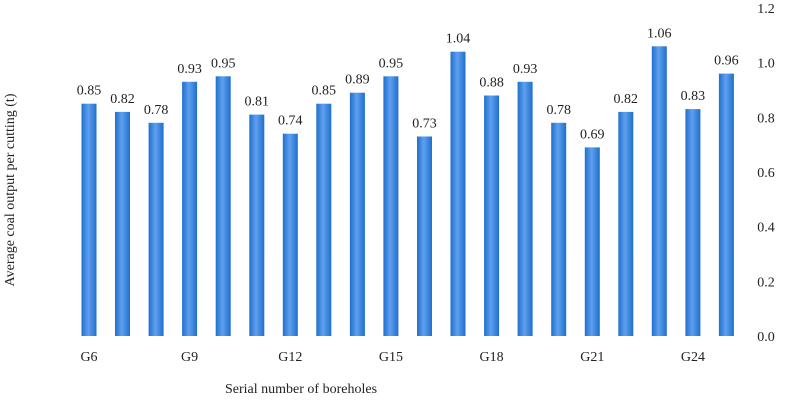 The width and height of the screenshot is (789, 400). Describe the element at coordinates (626, 224) in the screenshot. I see `bar-g22` at that location.